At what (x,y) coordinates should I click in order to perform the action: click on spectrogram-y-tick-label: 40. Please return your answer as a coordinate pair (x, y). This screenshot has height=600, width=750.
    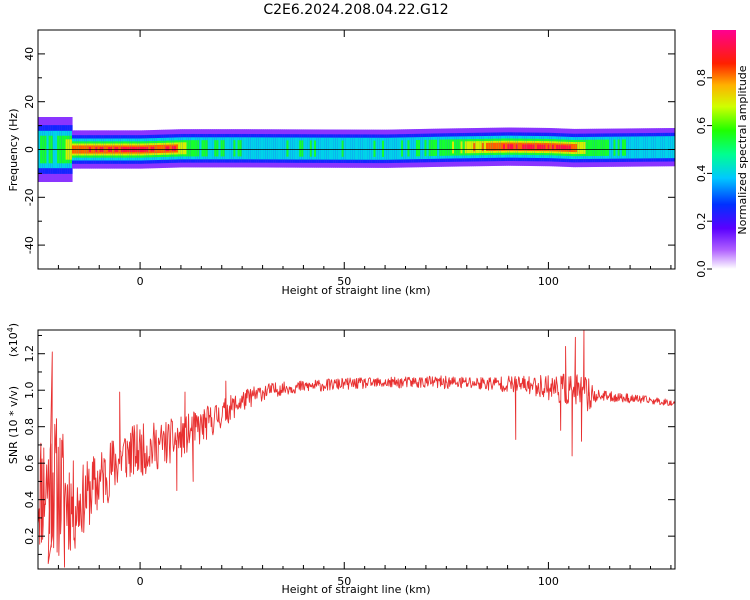
    Looking at the image, I should click on (29, 54).